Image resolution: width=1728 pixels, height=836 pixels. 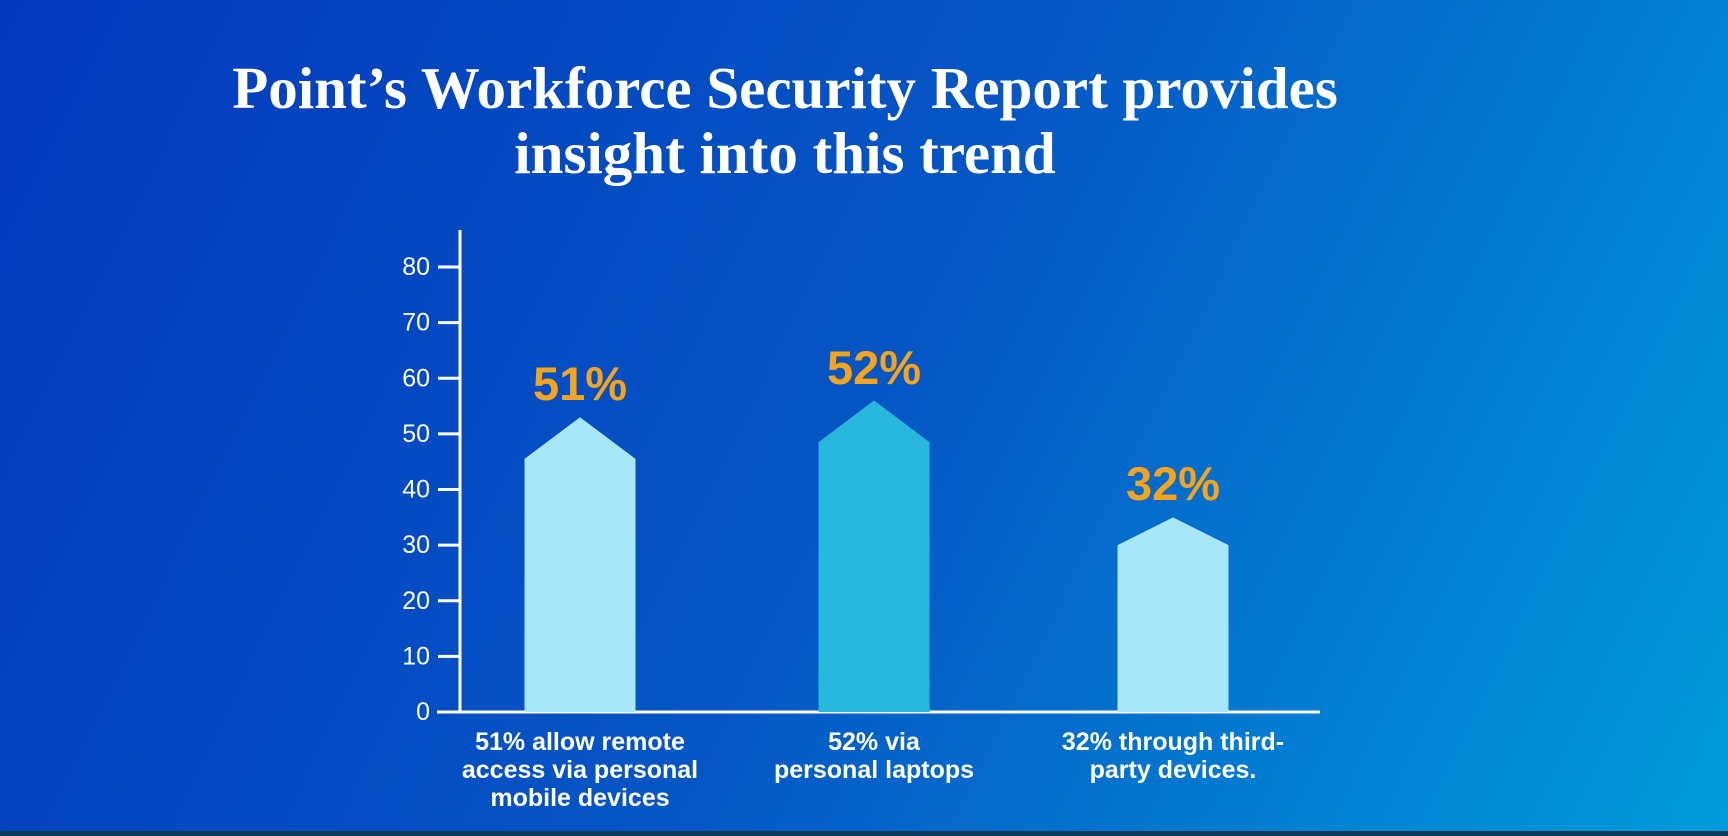 I want to click on y-axis-tick-label: 60, so click(x=416, y=378).